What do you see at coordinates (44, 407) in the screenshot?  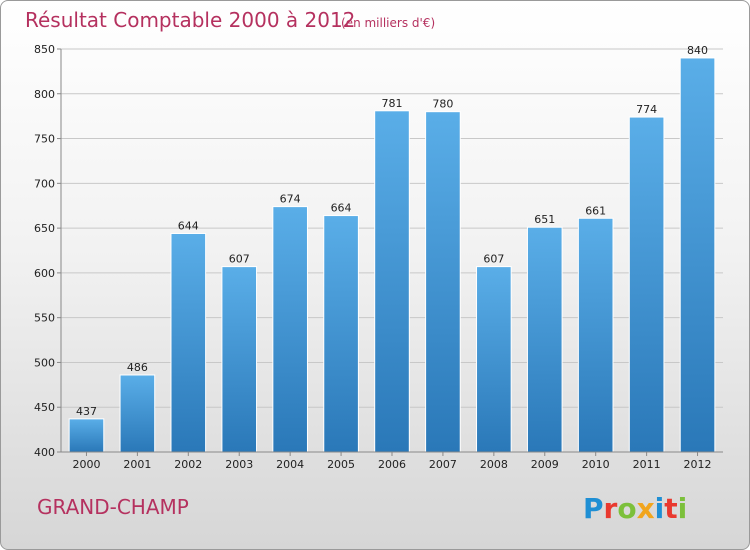 I see `y-tick-label: 450` at bounding box center [44, 407].